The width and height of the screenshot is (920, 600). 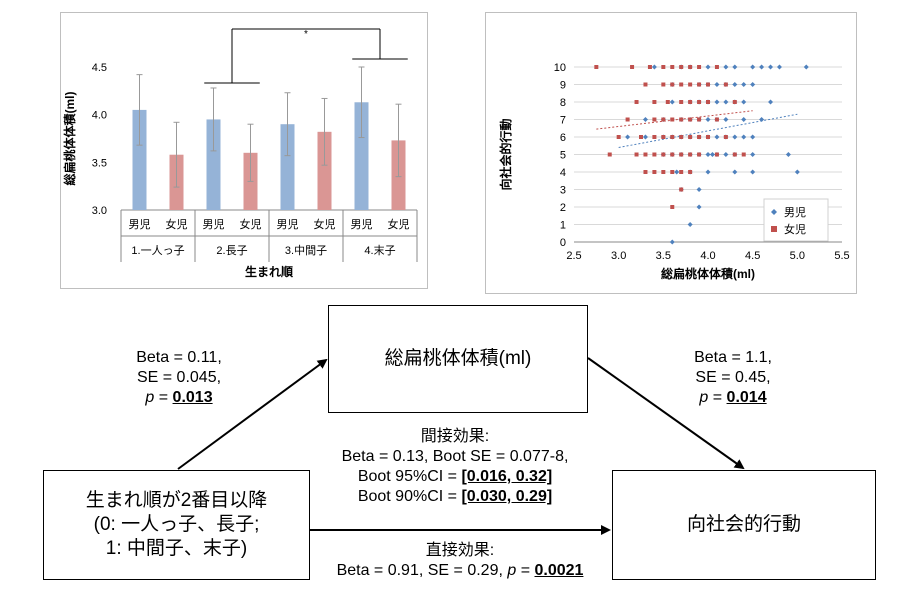 What do you see at coordinates (841, 256) in the screenshot?
I see `x-tick-label-6: 5.5` at bounding box center [841, 256].